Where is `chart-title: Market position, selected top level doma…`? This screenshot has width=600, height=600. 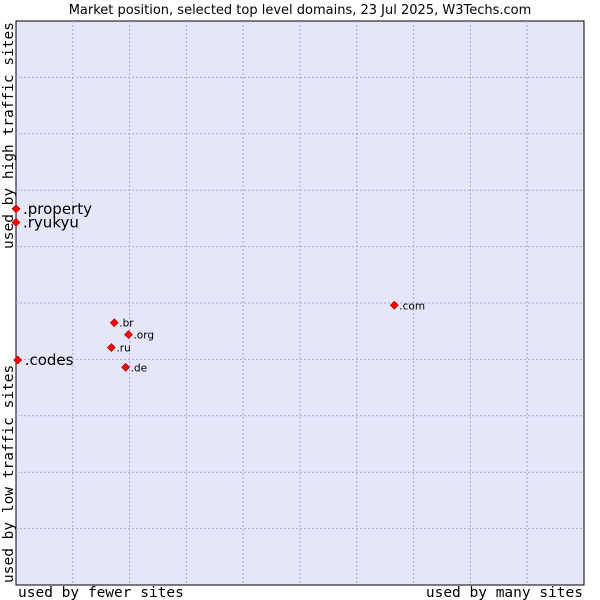 chart-title: Market position, selected top level doma… is located at coordinates (300, 10).